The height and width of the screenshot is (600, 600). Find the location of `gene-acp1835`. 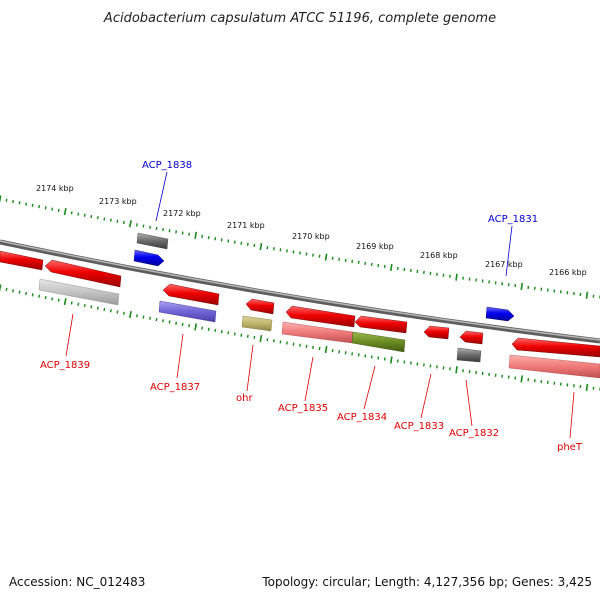

gene-acp1835 is located at coordinates (320, 316).